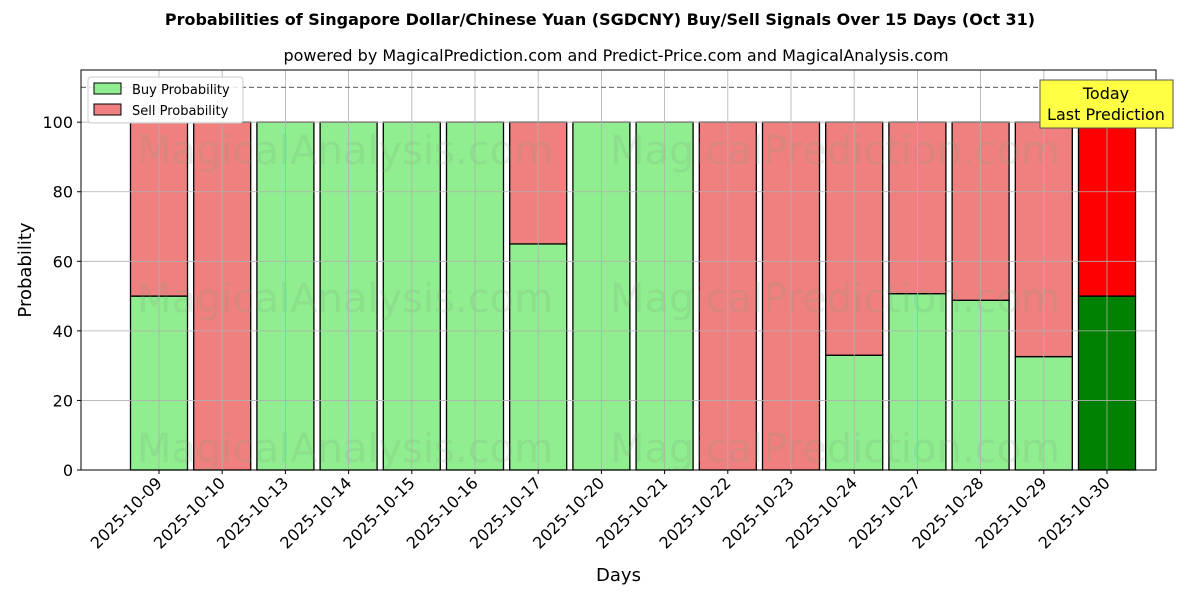 The height and width of the screenshot is (600, 1200). Describe the element at coordinates (63, 192) in the screenshot. I see `y-tick-label: 80` at that location.